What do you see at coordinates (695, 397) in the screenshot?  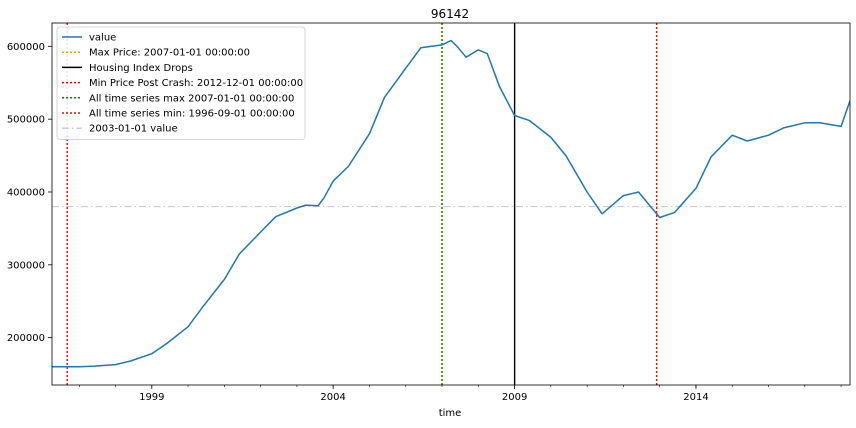 I see `x-tick-label: 2014` at bounding box center [695, 397].